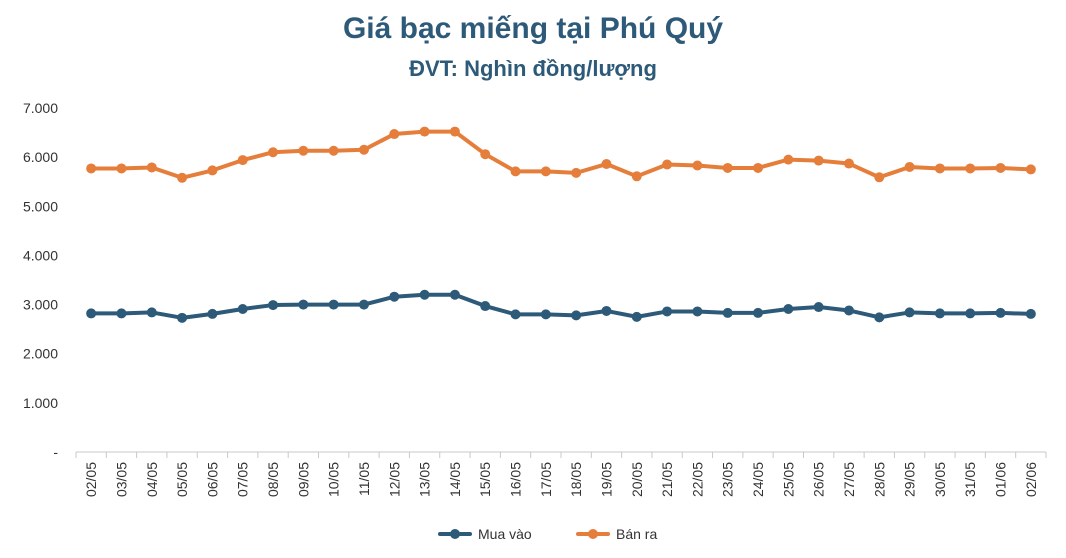  Describe the element at coordinates (40, 403) in the screenshot. I see `y-tick-label: 1.000` at that location.